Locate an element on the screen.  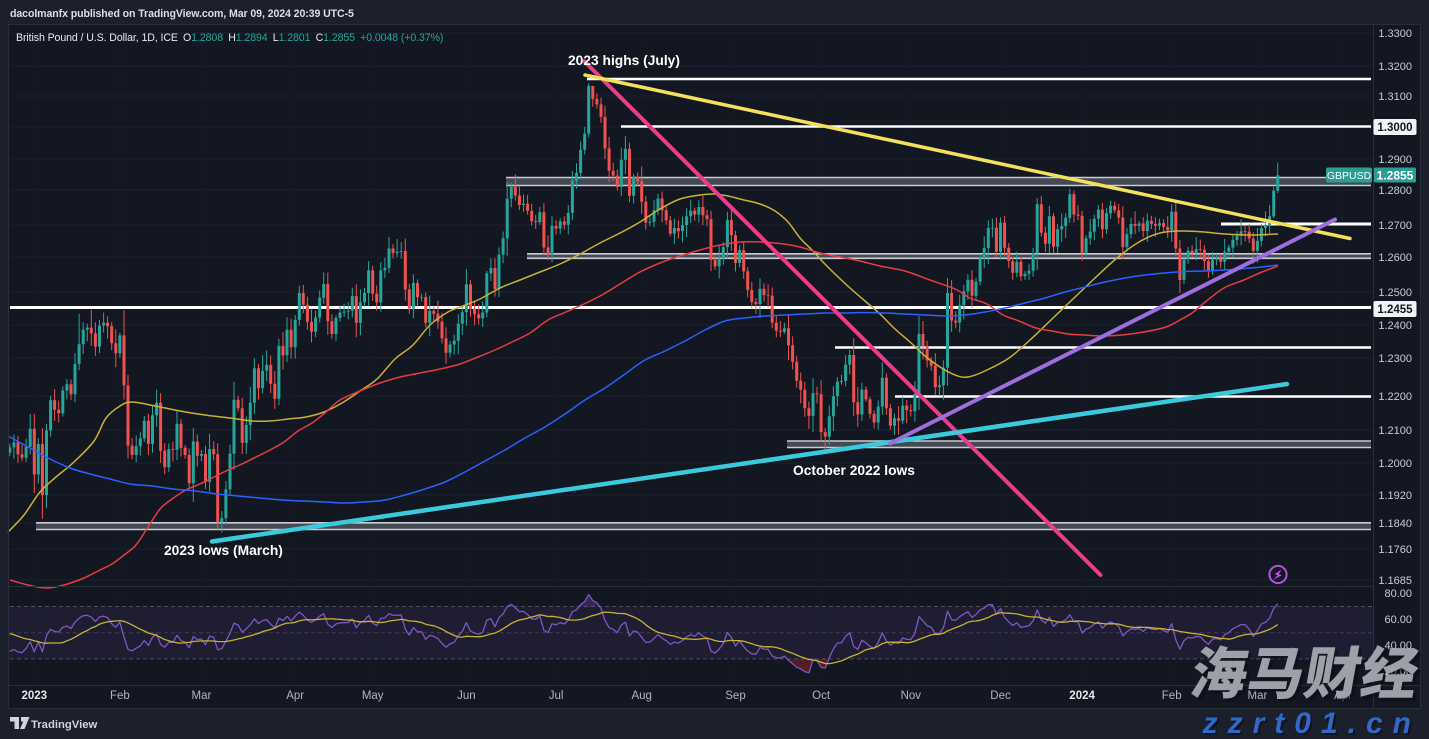
svg-text: 1.2855 is located at coordinates (1395, 176).